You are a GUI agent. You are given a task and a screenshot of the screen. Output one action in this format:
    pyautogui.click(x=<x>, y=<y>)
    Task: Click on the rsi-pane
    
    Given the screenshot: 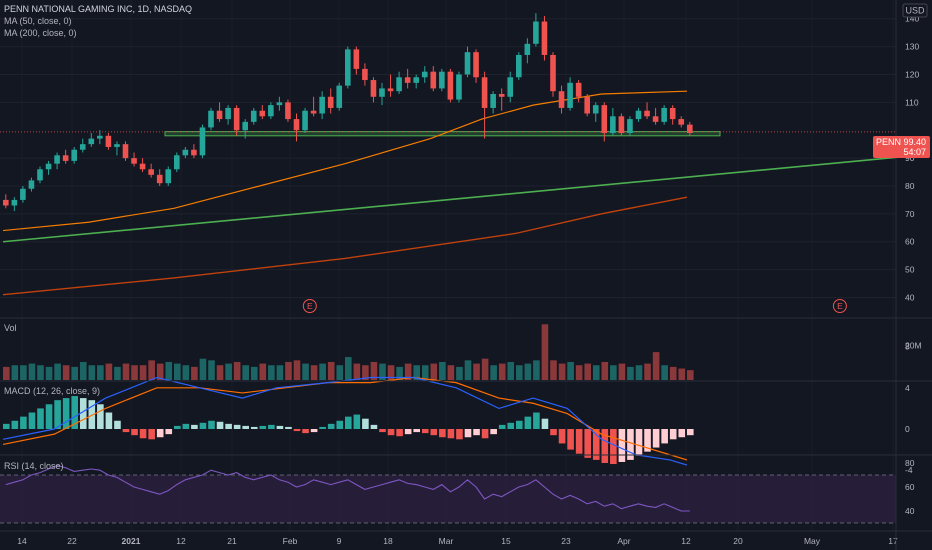 What is the action you would take?
    pyautogui.click(x=448, y=494)
    